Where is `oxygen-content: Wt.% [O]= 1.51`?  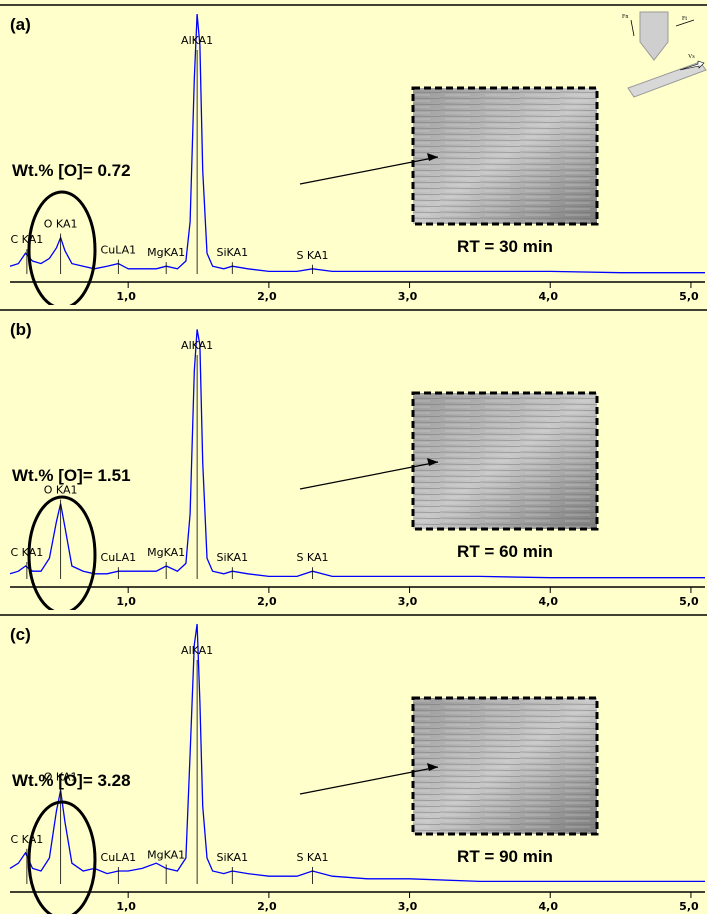 oxygen-content: Wt.% [O]= 1.51 is located at coordinates (71, 475).